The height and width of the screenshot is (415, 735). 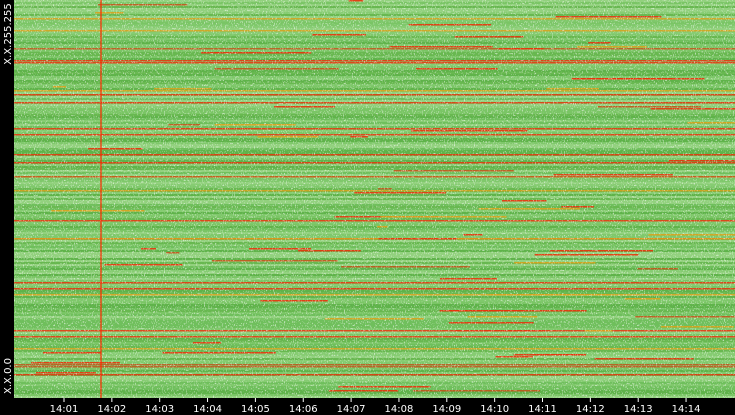 What do you see at coordinates (542, 409) in the screenshot?
I see `x-tick-label: 14:11` at bounding box center [542, 409].